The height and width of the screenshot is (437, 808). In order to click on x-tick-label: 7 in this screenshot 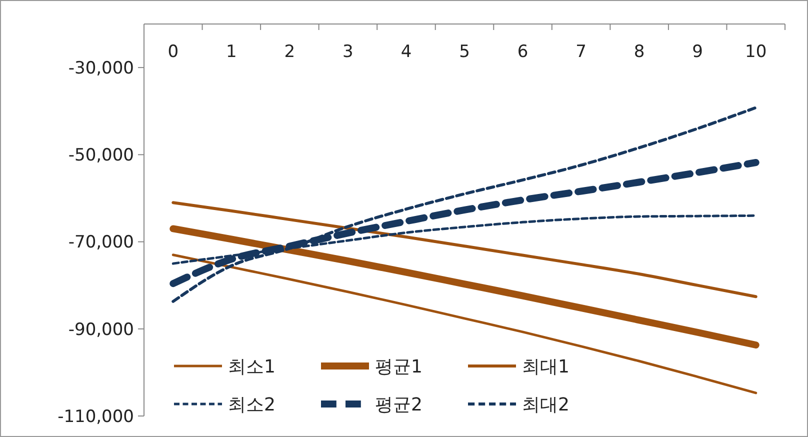, I will do `click(581, 52)`.